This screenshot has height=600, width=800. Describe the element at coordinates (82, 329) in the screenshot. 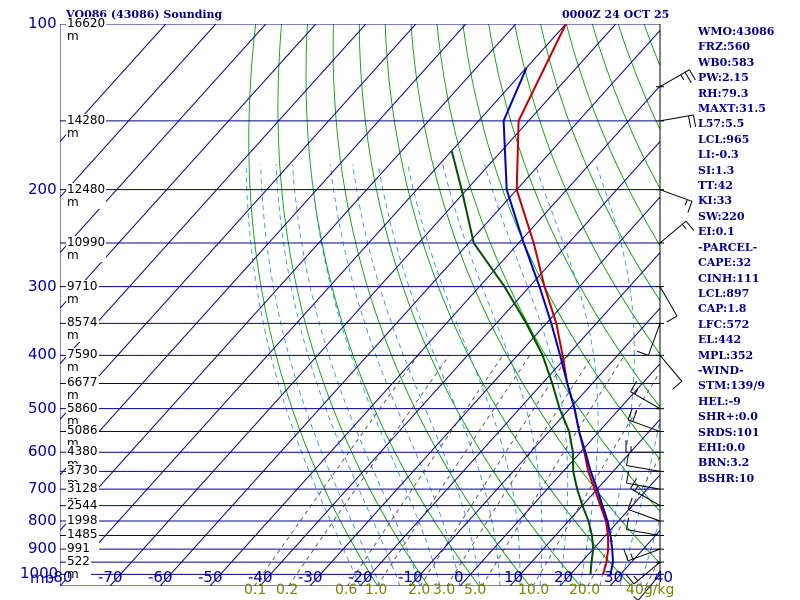

I see `height-label: 8574 m` at that location.